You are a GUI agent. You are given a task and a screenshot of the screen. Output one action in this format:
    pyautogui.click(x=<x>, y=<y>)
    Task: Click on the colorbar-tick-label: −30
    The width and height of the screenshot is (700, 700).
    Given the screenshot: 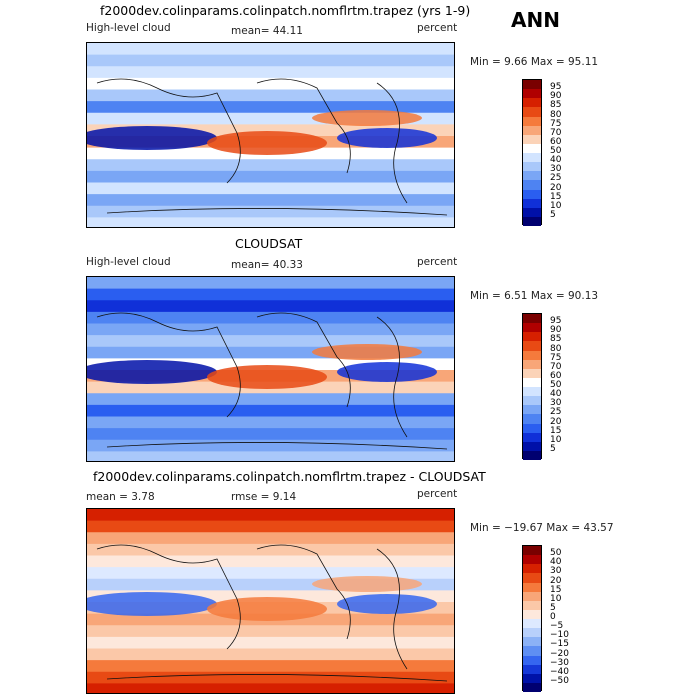 What is the action you would take?
    pyautogui.click(x=559, y=662)
    